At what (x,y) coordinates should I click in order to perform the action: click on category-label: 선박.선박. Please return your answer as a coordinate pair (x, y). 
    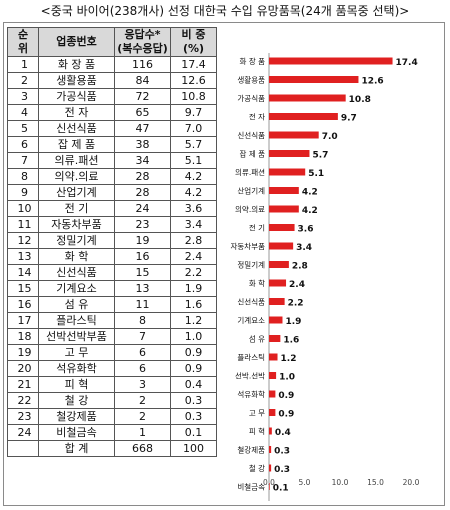
    Looking at the image, I should click on (250, 376).